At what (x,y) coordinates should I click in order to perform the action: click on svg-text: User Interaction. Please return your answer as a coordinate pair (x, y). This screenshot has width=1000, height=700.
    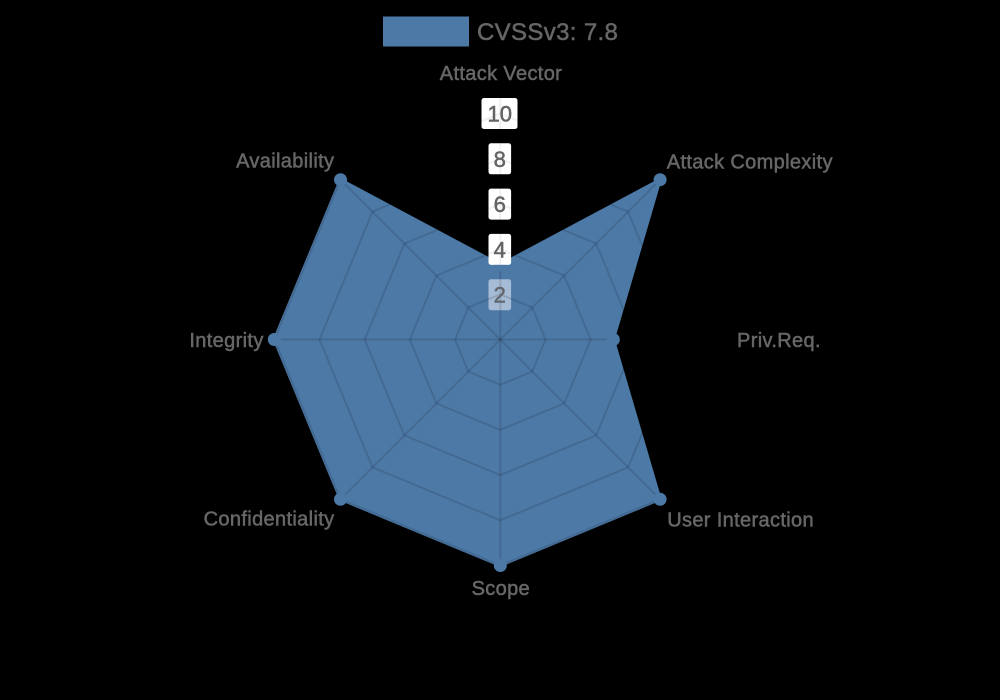
    Looking at the image, I should click on (740, 520).